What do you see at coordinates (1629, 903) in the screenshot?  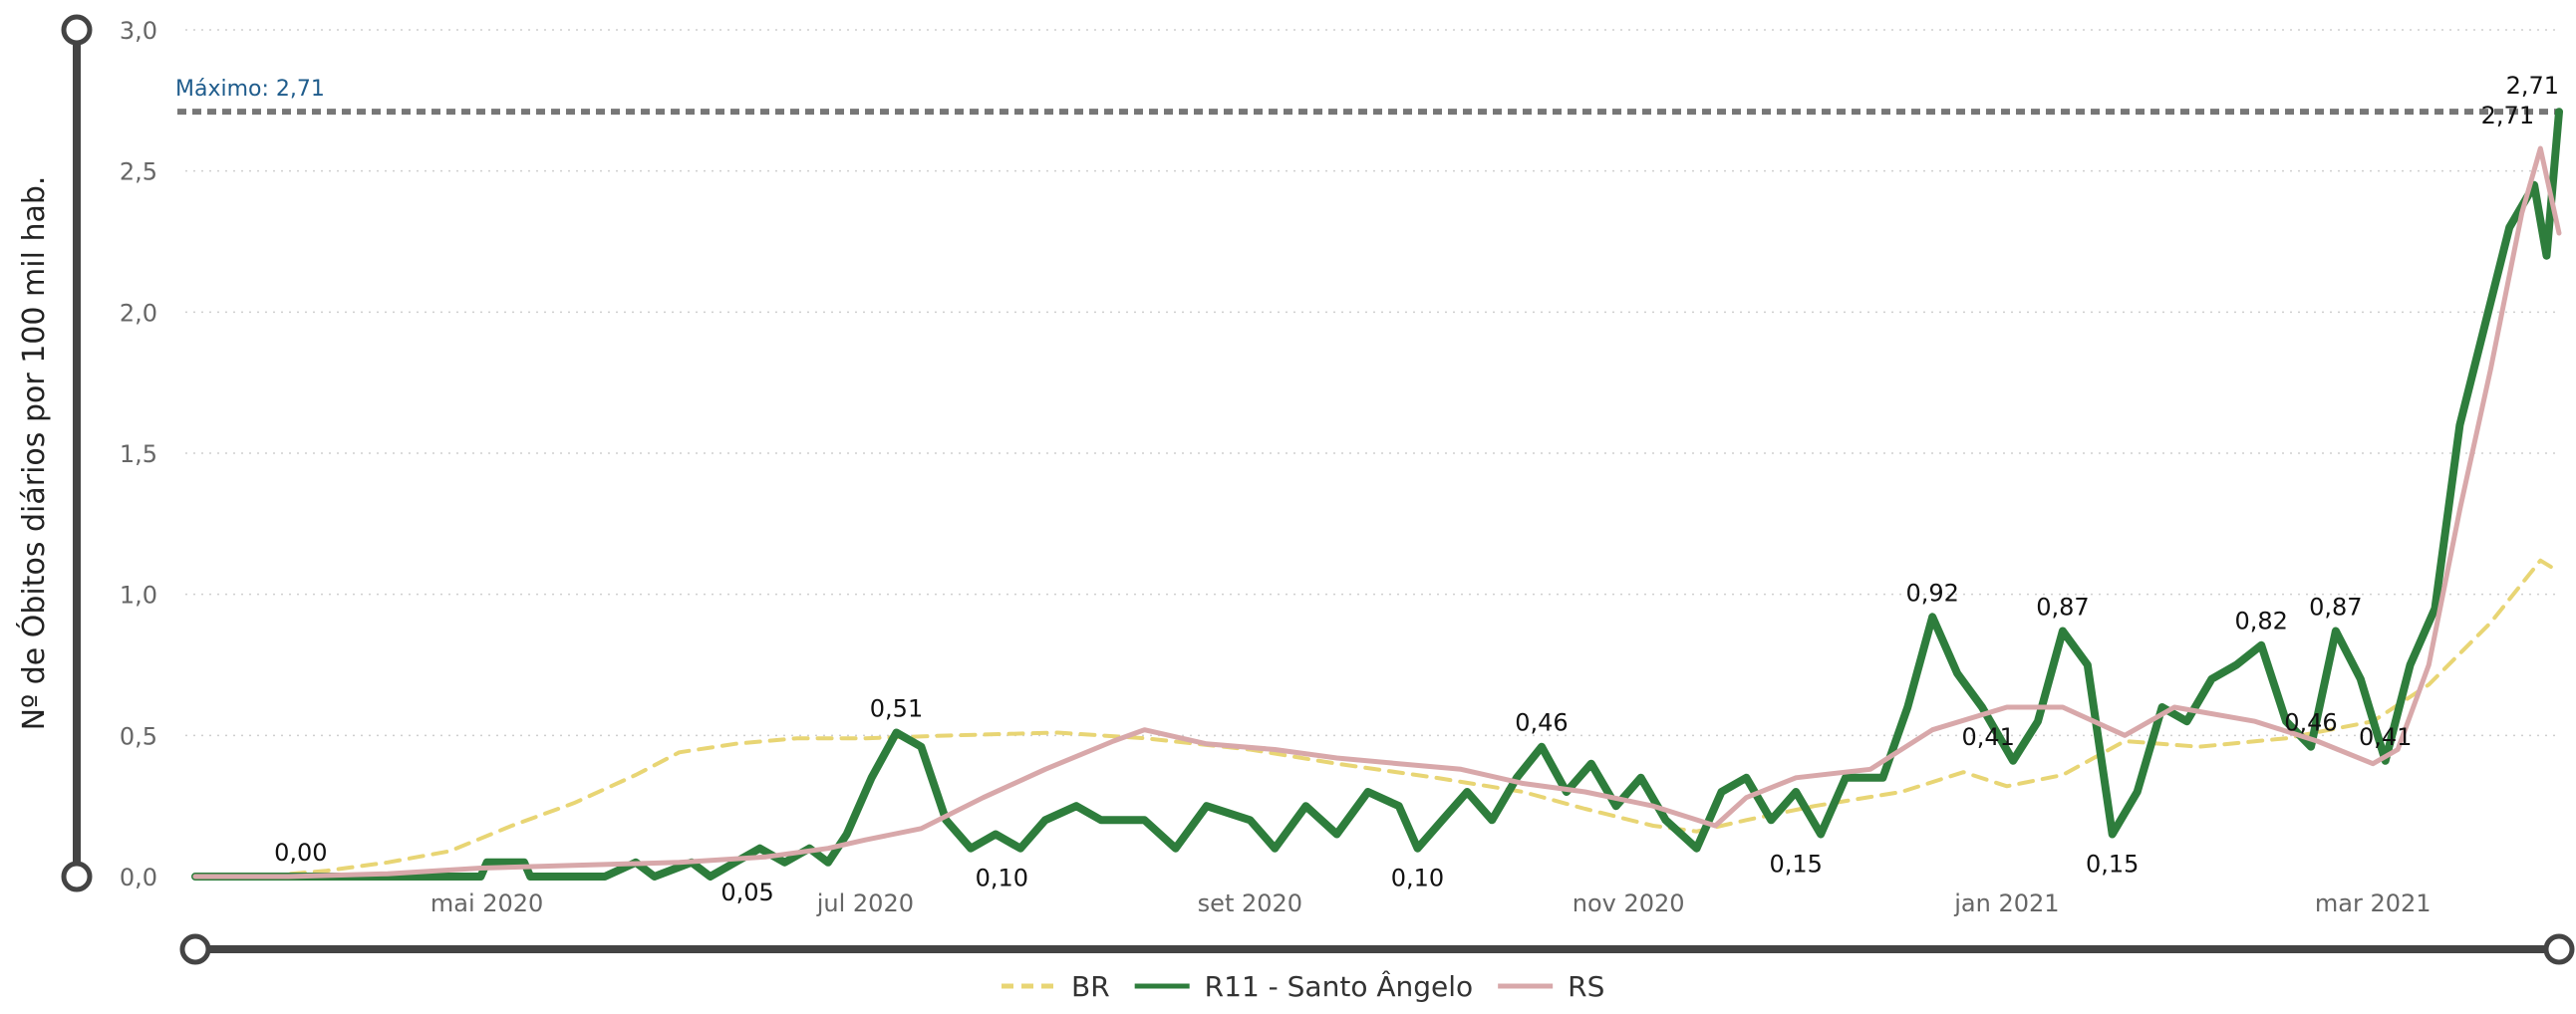 I see `x-tick-label: nov 2020` at bounding box center [1629, 903].